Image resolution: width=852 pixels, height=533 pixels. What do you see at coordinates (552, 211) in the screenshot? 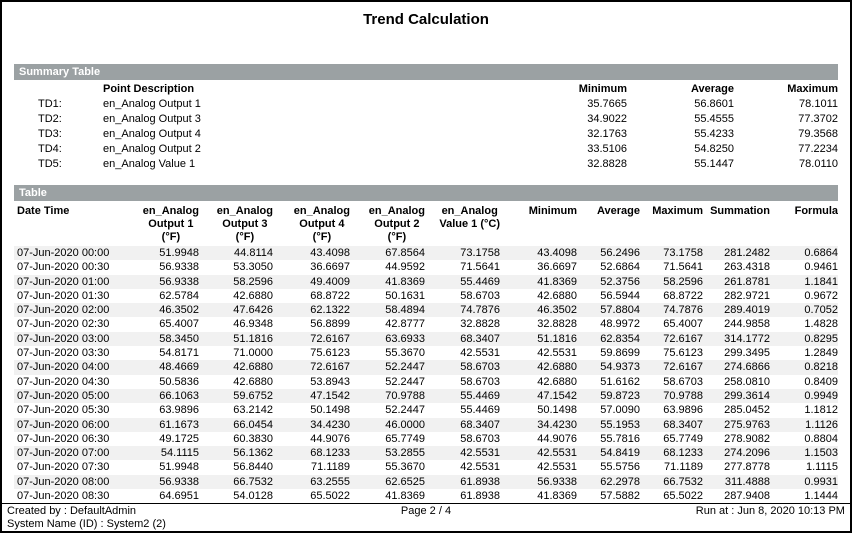
I see `col-header-label: Minimum` at bounding box center [552, 211].